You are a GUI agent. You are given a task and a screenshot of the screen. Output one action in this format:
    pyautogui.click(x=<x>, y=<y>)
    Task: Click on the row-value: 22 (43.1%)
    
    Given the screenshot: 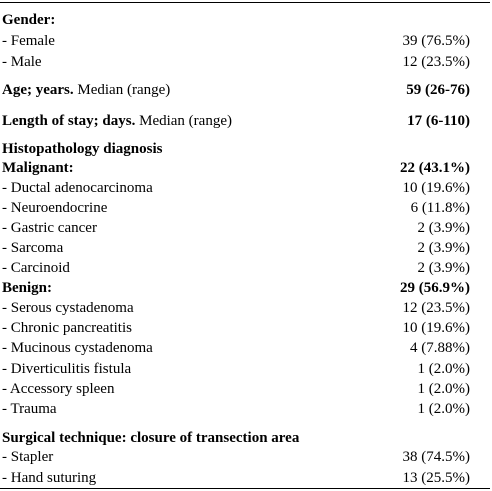 What is the action you would take?
    pyautogui.click(x=435, y=168)
    